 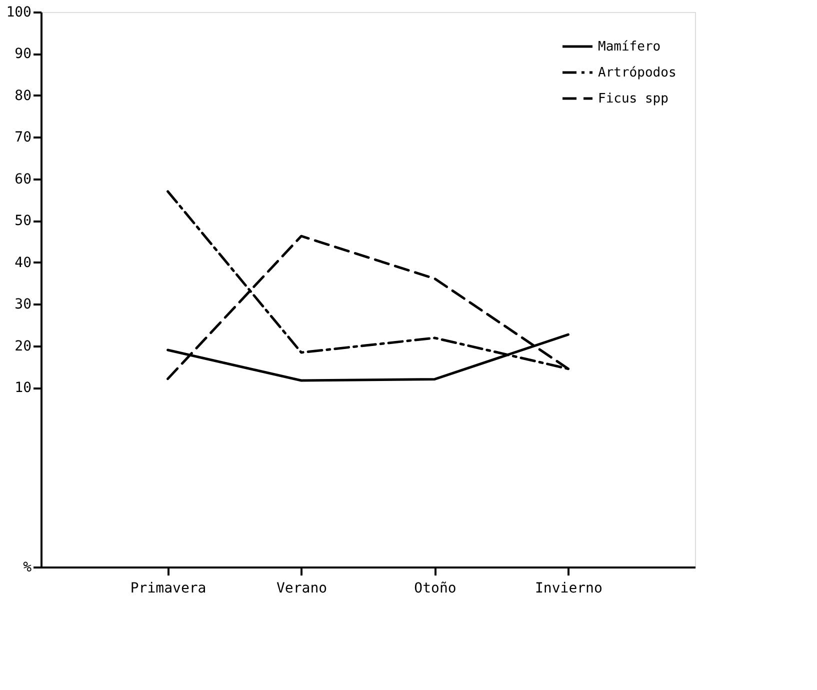 I want to click on y-tick-label: %, so click(x=27, y=568).